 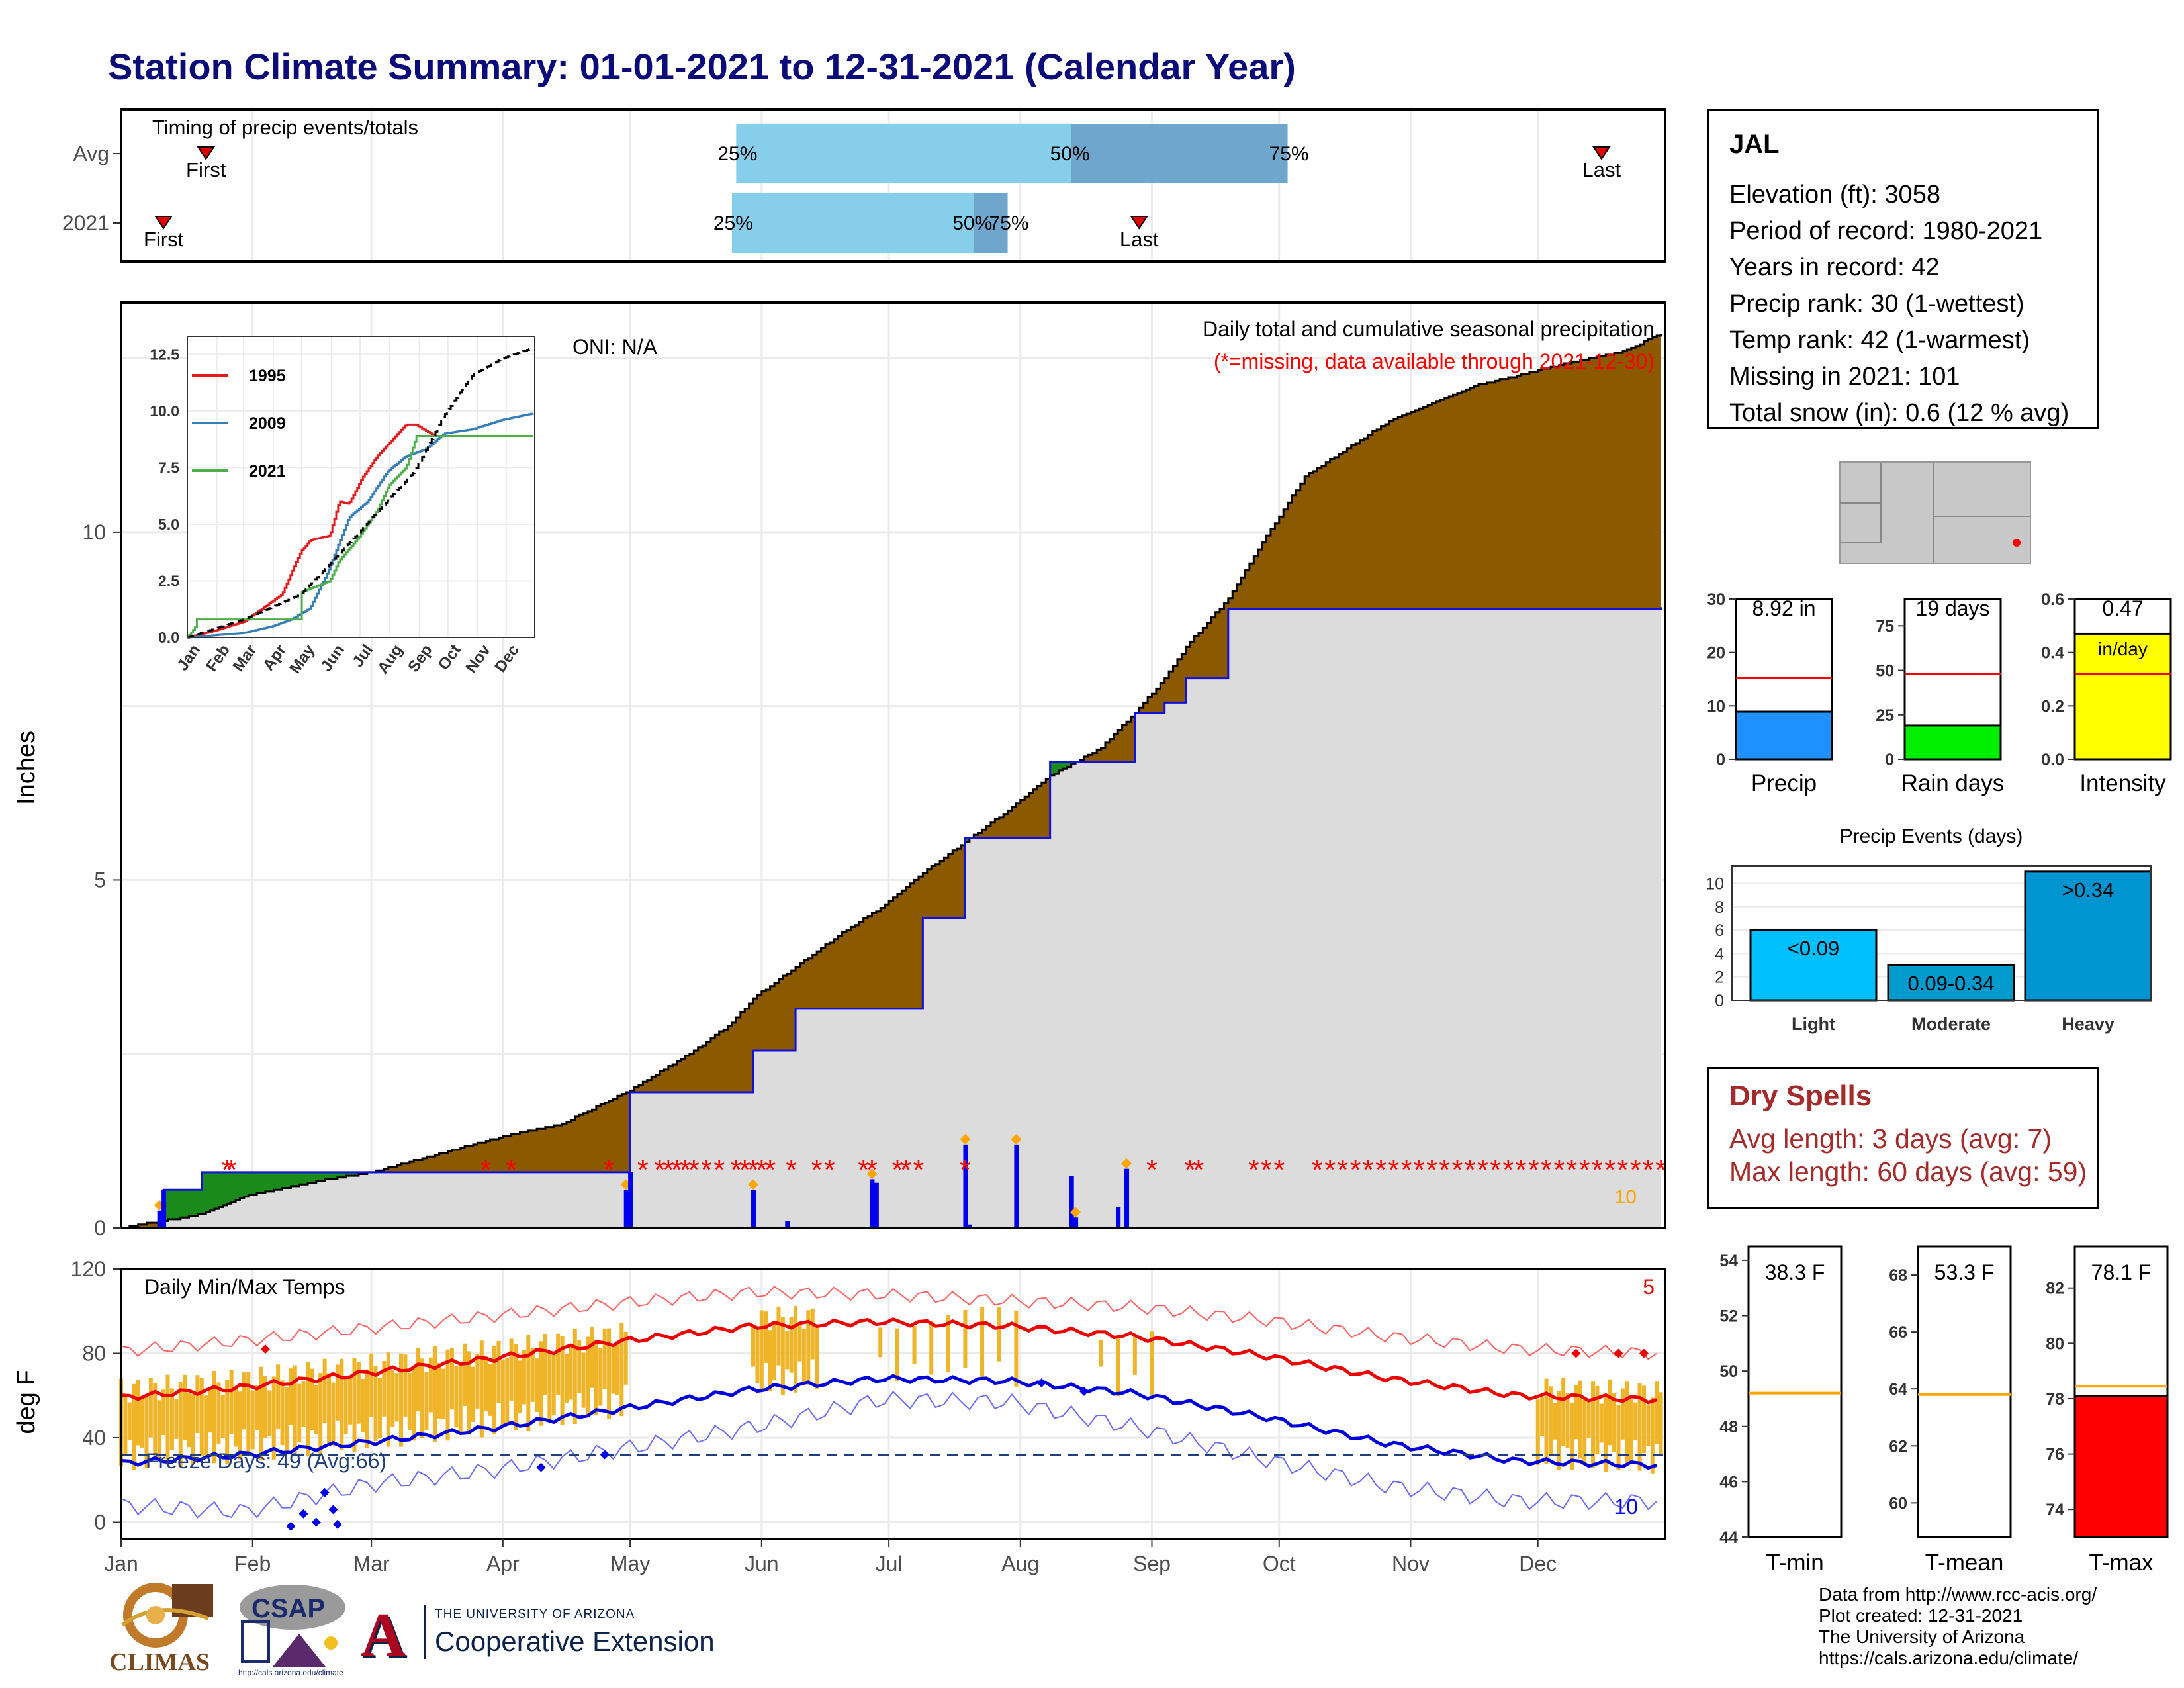 What do you see at coordinates (2122, 696) in the screenshot?
I see `summary-bar-value` at bounding box center [2122, 696].